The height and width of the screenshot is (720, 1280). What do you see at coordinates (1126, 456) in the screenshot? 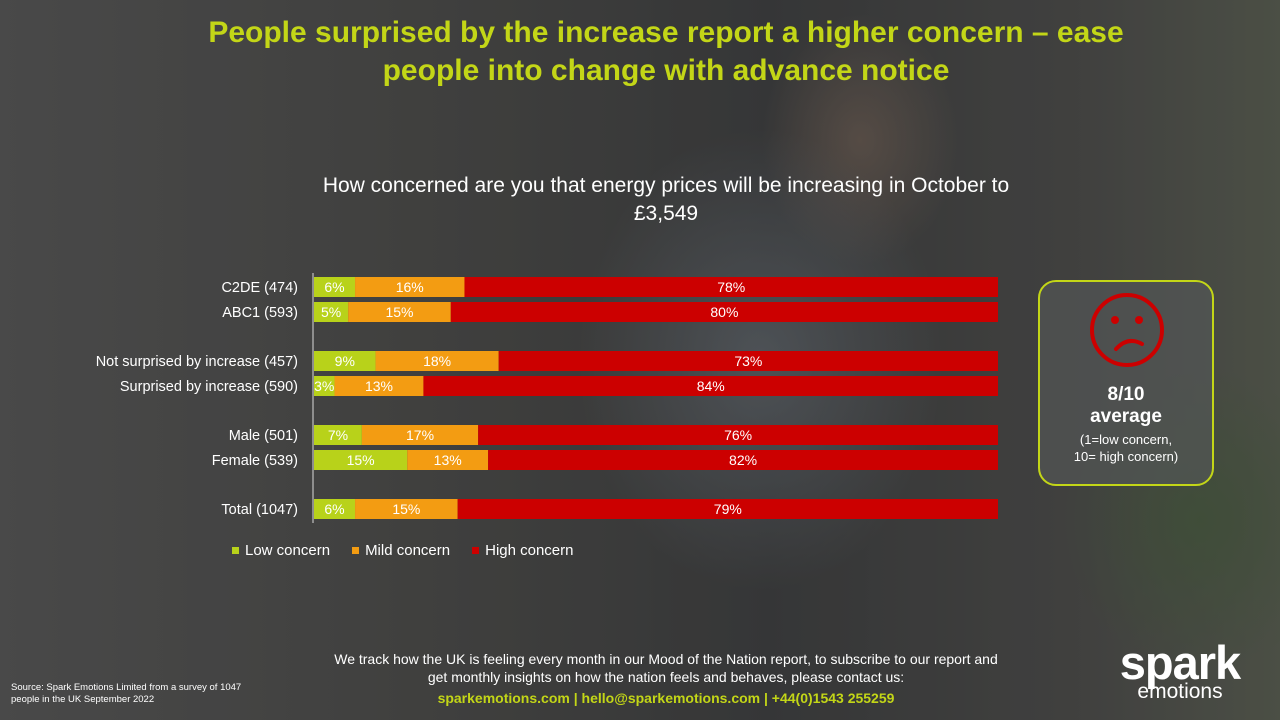
I see `average-note-line-2: 10= high concern)` at bounding box center [1126, 456].